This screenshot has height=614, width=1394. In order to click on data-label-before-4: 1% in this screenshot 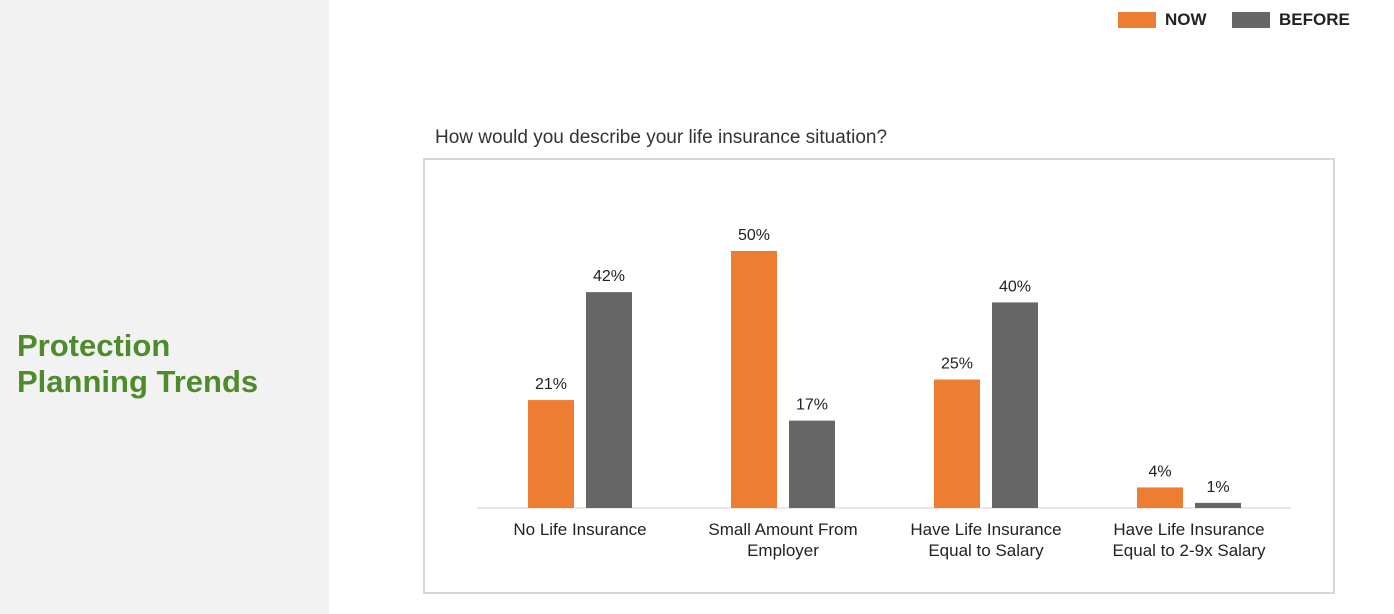, I will do `click(1217, 487)`.